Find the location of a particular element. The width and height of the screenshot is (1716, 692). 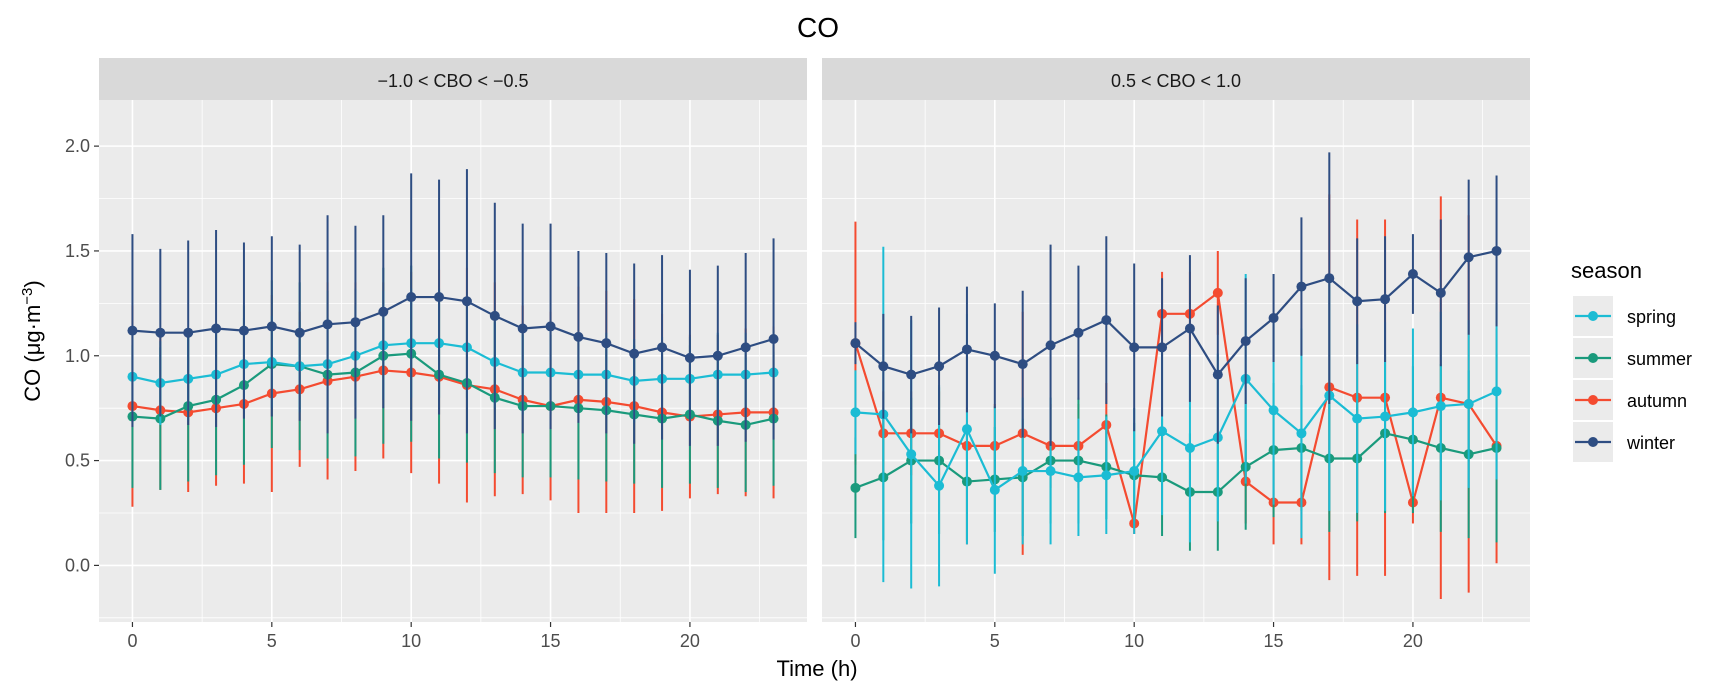

legend-item-spring: spring is located at coordinates (1624, 316).